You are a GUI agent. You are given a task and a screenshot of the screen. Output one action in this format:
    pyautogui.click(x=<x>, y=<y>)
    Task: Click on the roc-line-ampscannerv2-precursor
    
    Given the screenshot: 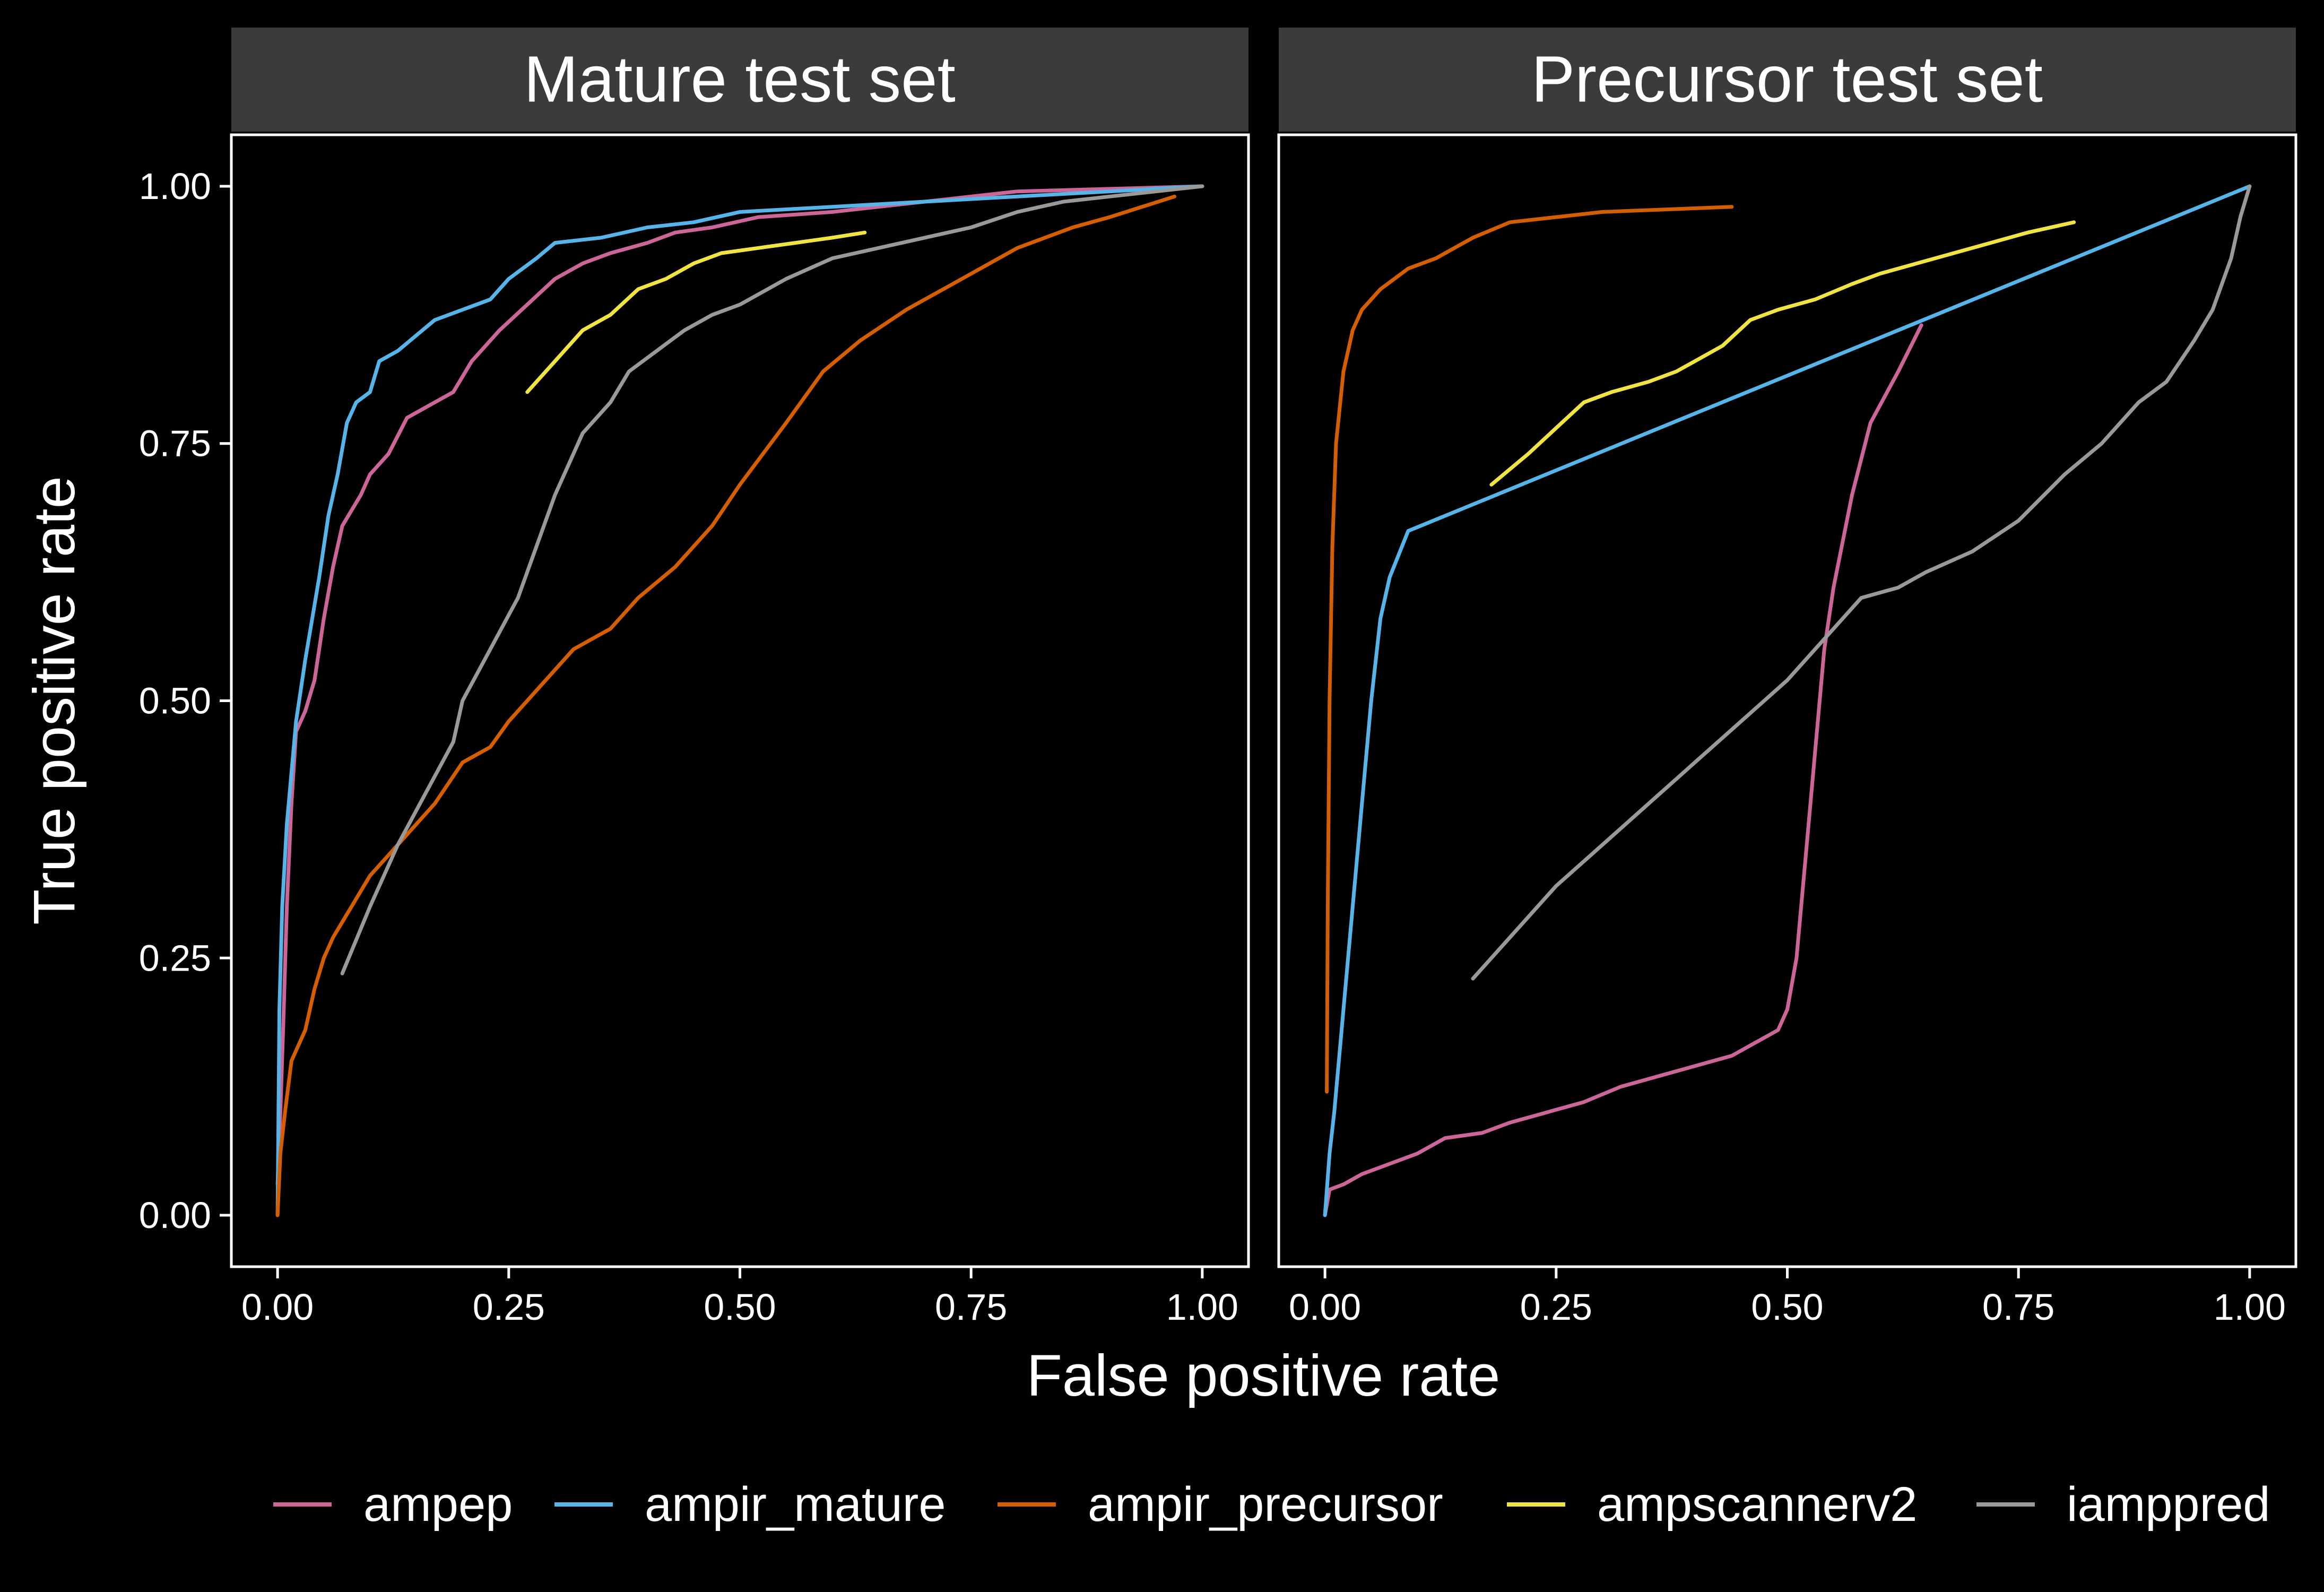 What is the action you would take?
    pyautogui.click(x=1782, y=353)
    